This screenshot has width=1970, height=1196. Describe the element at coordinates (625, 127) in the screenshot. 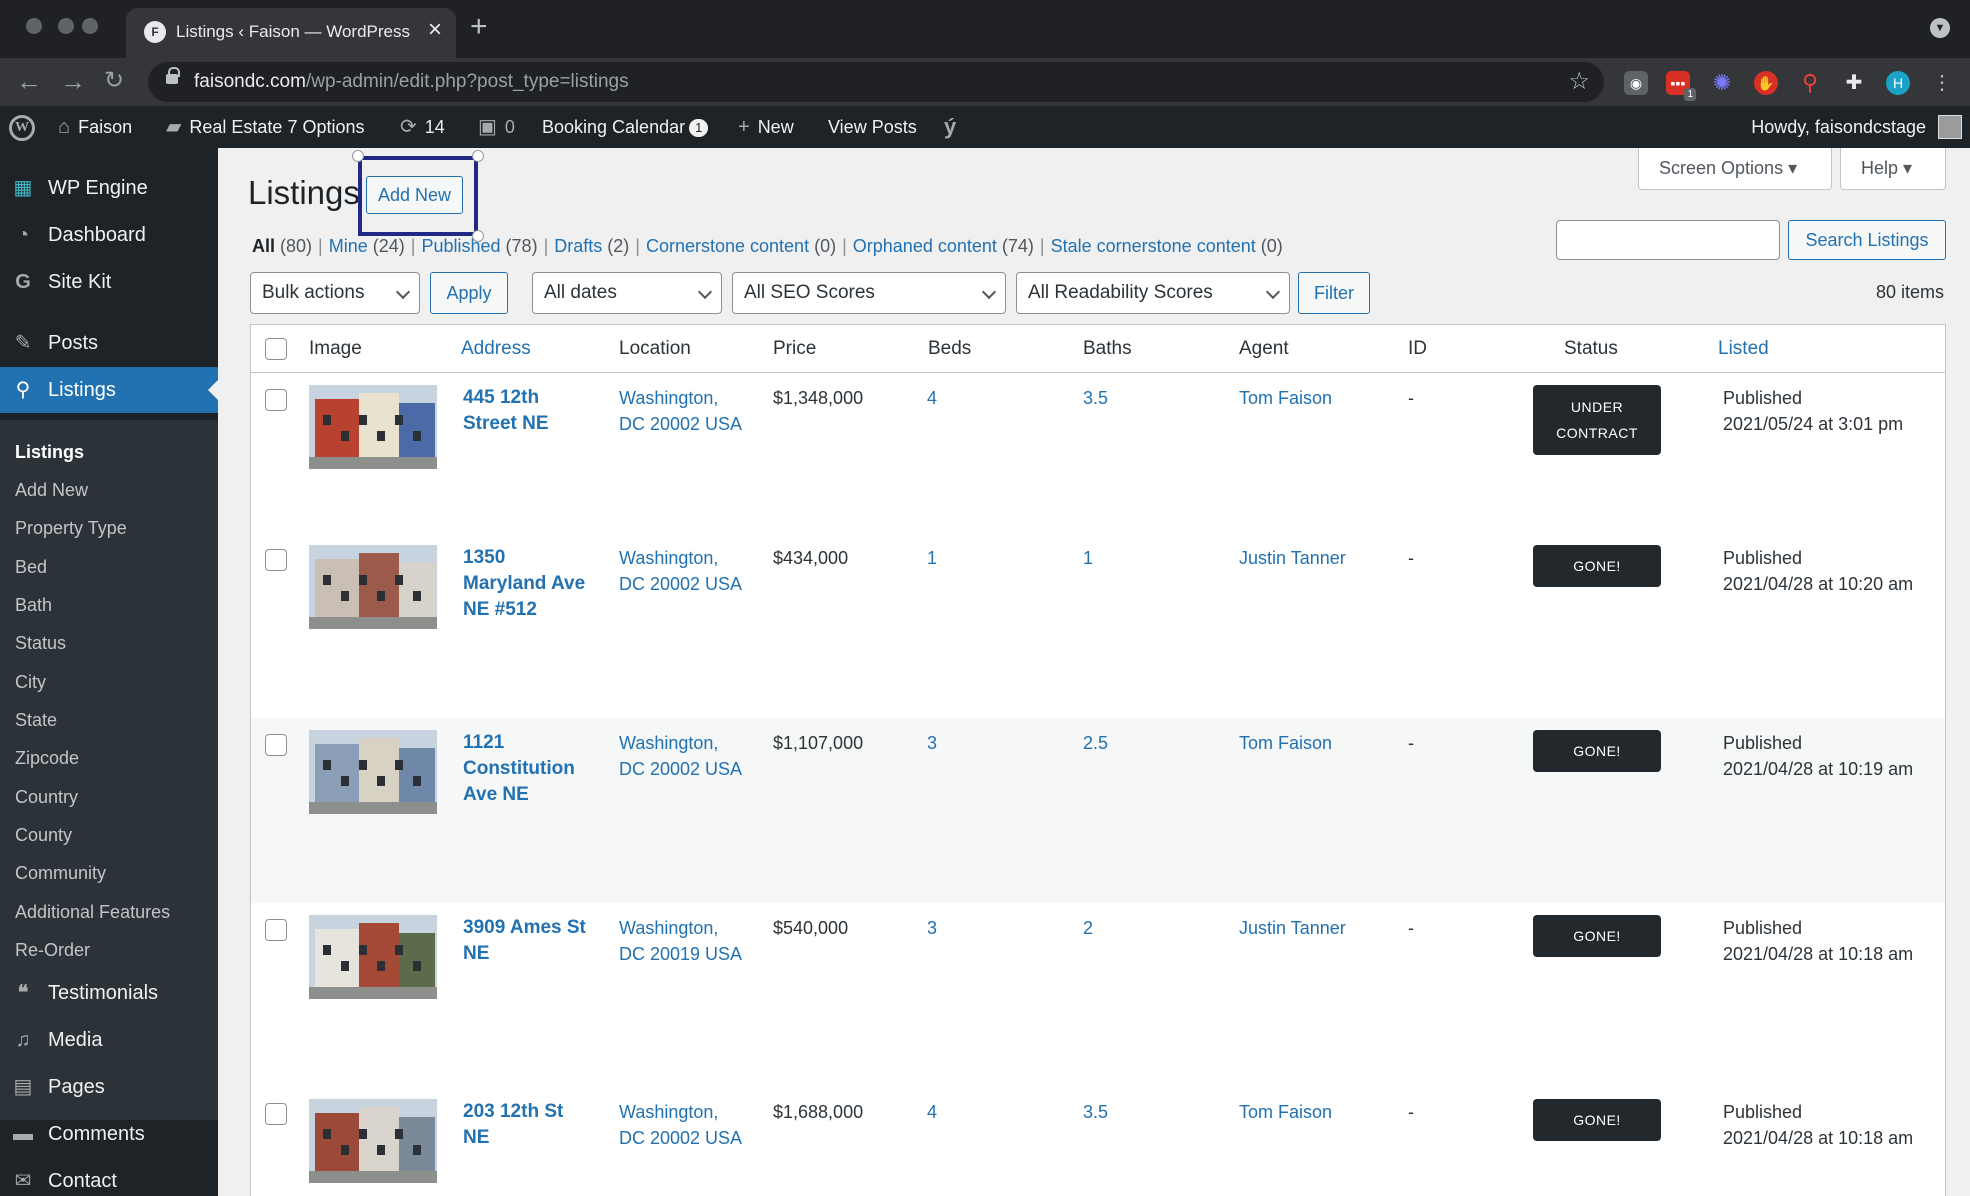

I see `booking-calendar-link: Booking Calendar 1` at that location.